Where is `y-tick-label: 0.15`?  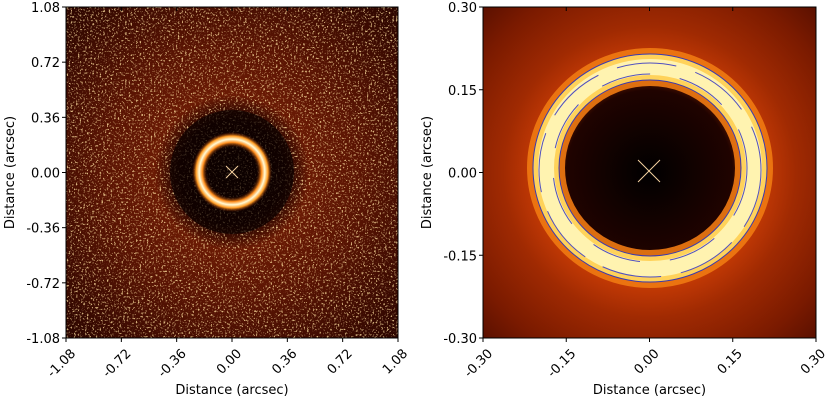 y-tick-label: 0.15 is located at coordinates (462, 91).